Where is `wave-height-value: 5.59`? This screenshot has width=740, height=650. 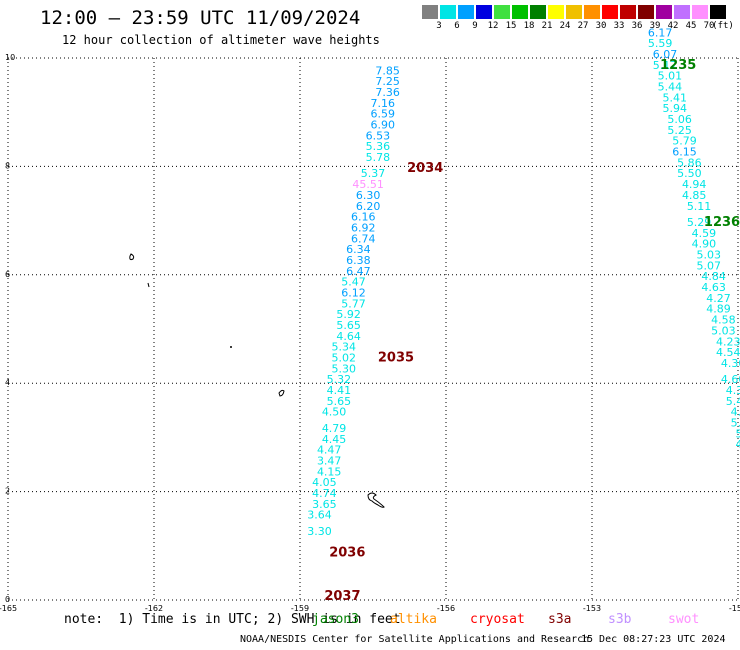
wave-height-value: 5.59 is located at coordinates (660, 43).